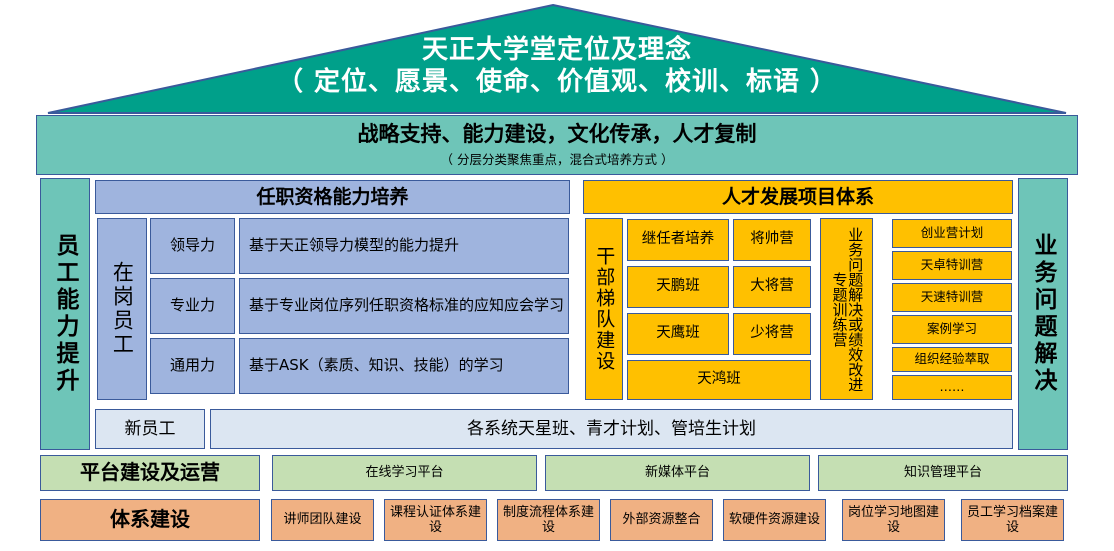 The image size is (1114, 551). I want to click on system-header: 体系建设, so click(150, 520).